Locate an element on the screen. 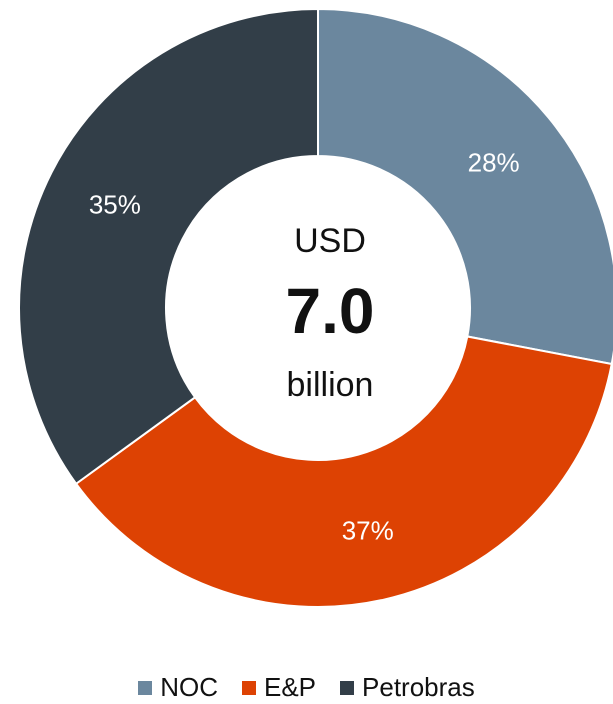  legend-item-noc: NOC is located at coordinates (178, 687).